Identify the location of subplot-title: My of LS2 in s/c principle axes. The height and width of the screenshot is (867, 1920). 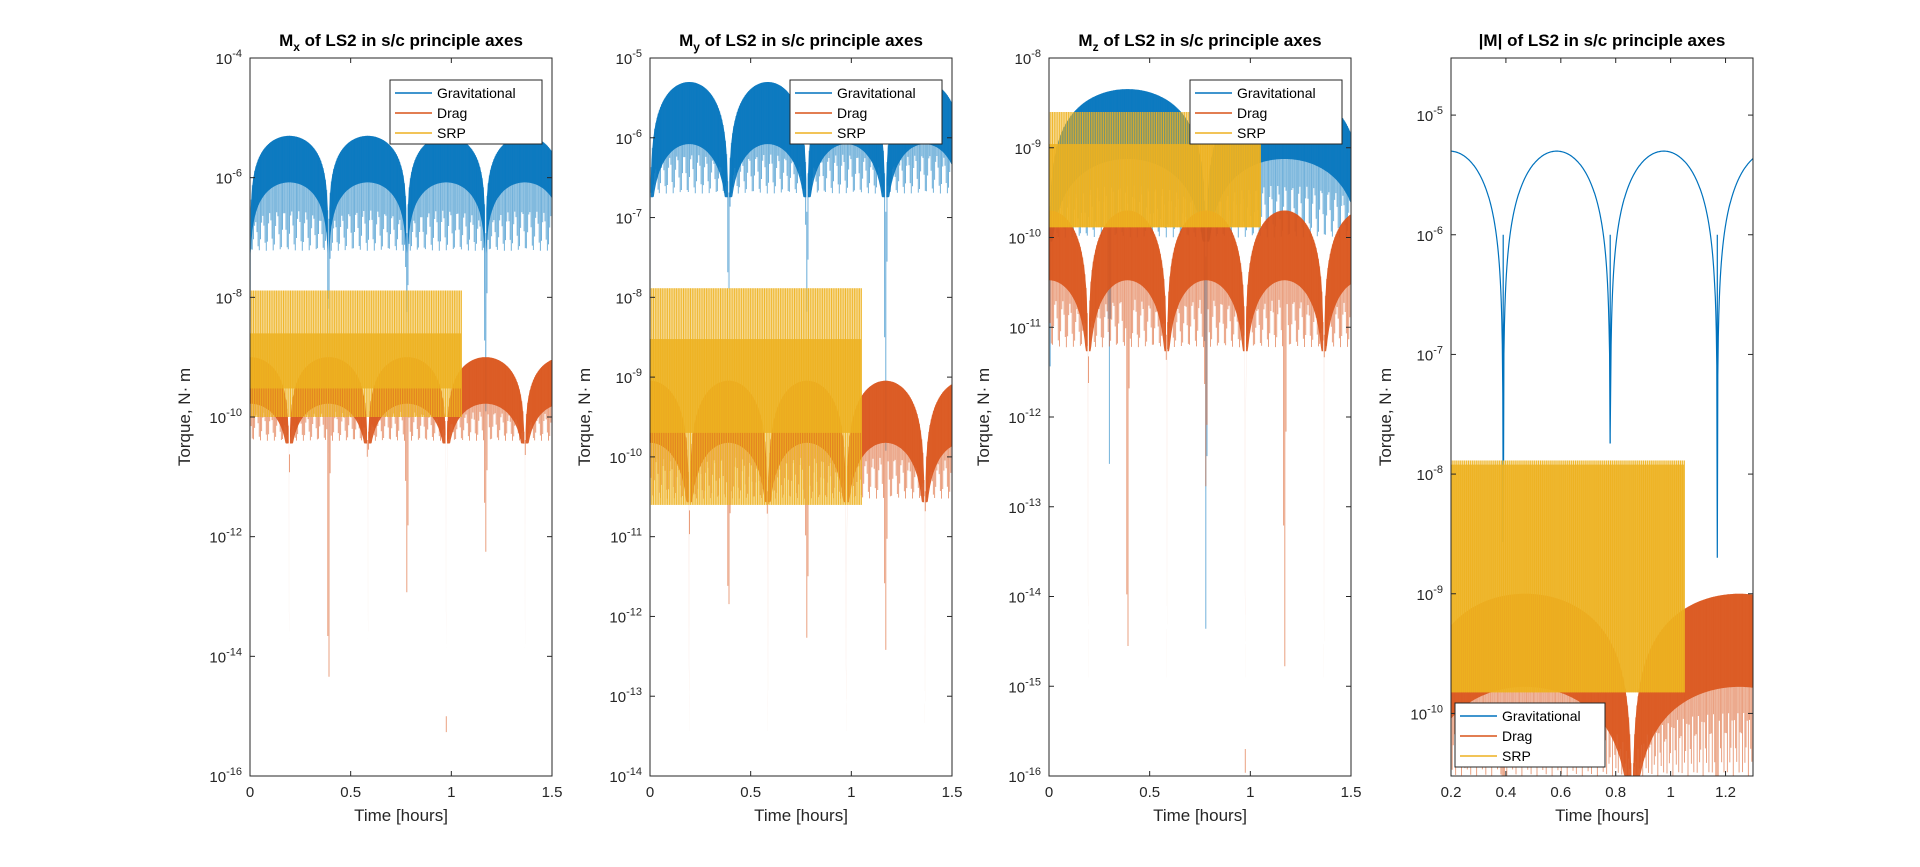
(801, 42).